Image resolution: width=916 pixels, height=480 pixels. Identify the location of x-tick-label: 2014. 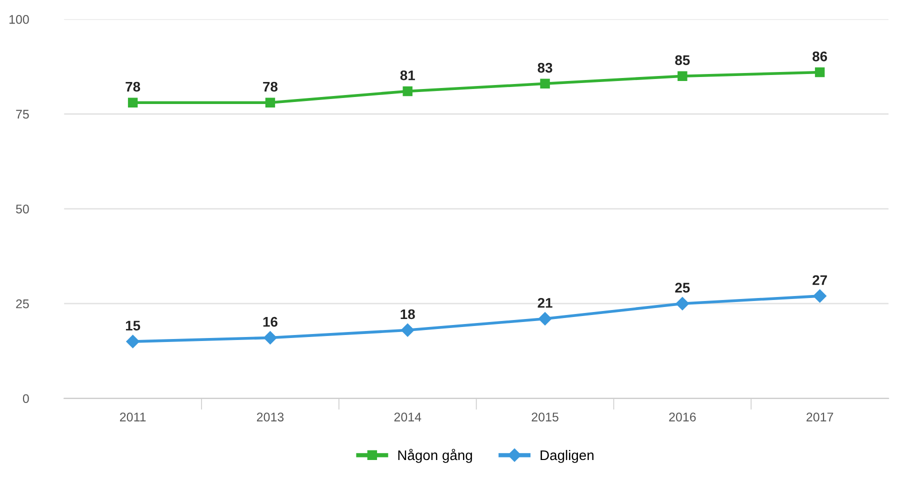
(408, 417).